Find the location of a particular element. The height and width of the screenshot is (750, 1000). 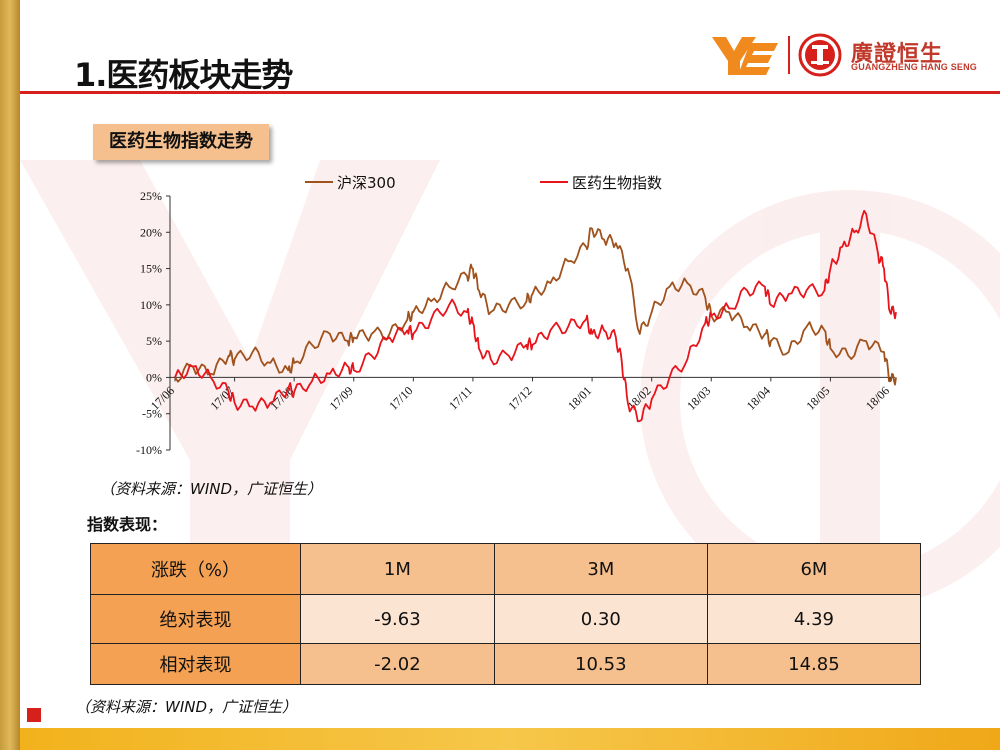

ye-logo-icon is located at coordinates (745, 56).